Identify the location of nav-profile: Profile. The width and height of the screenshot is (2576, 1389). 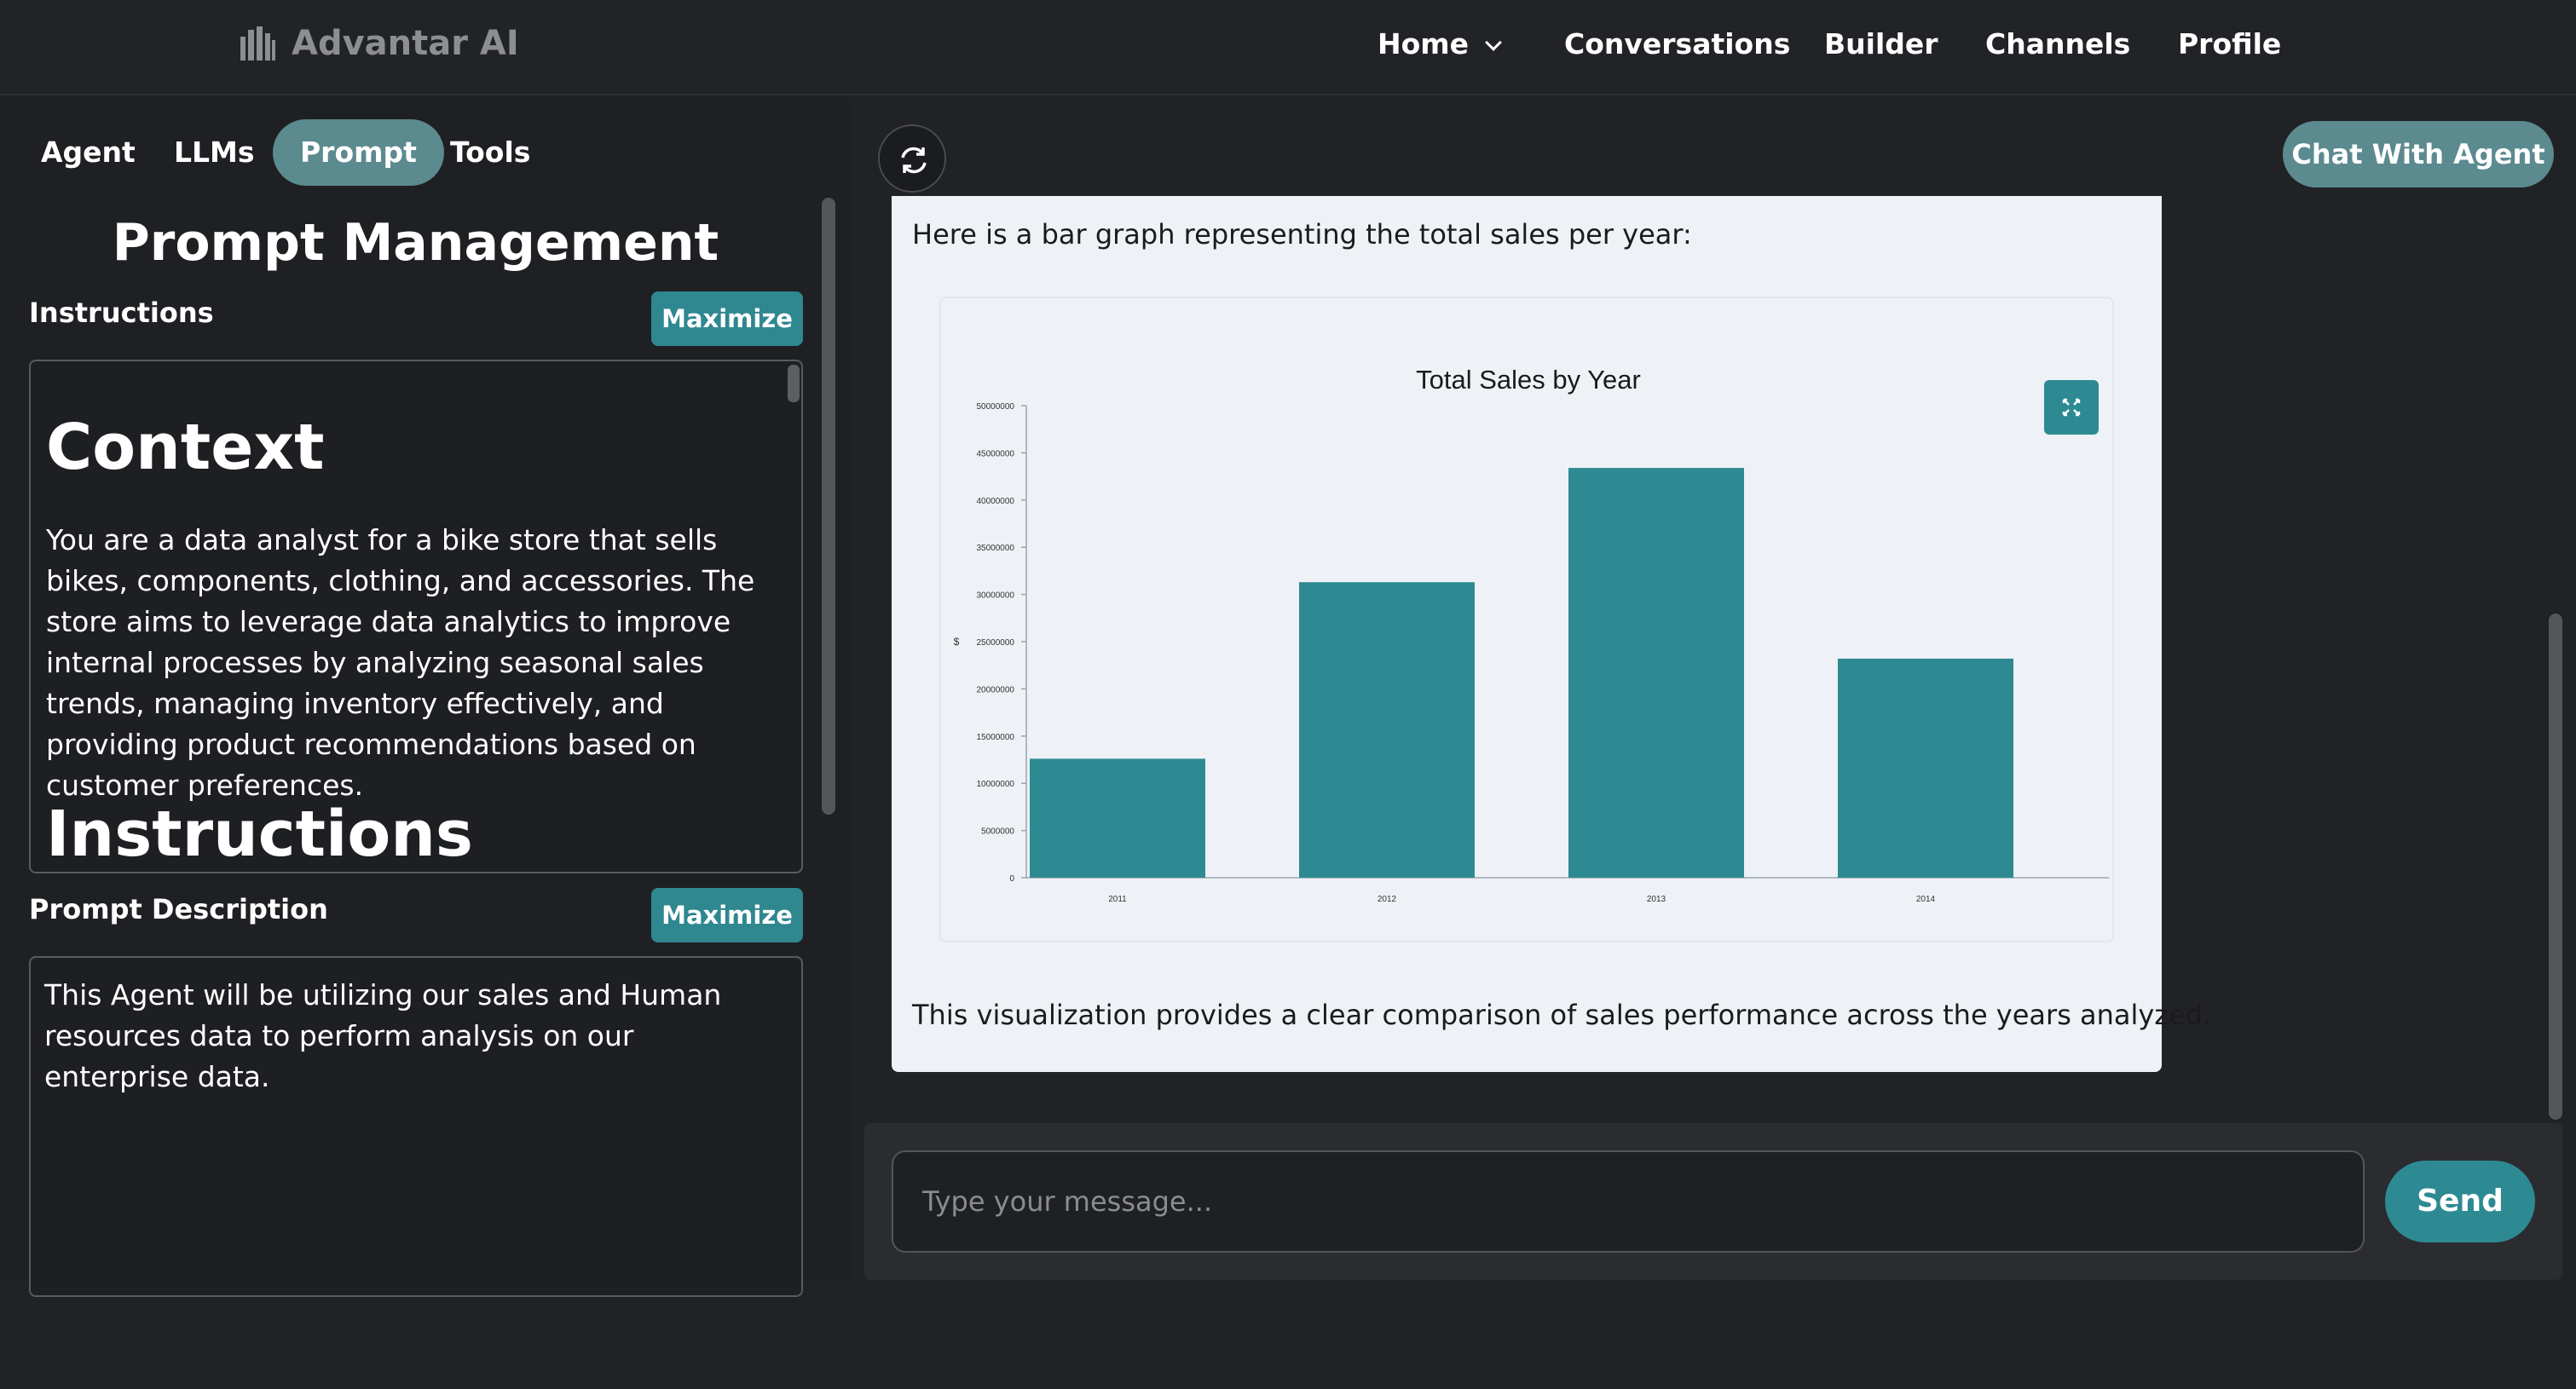
(2230, 44).